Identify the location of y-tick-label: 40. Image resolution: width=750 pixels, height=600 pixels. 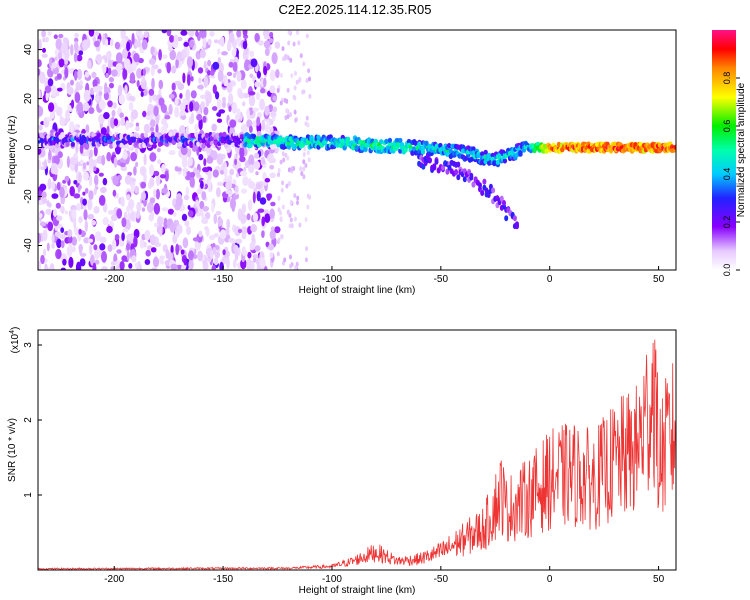
(28, 50).